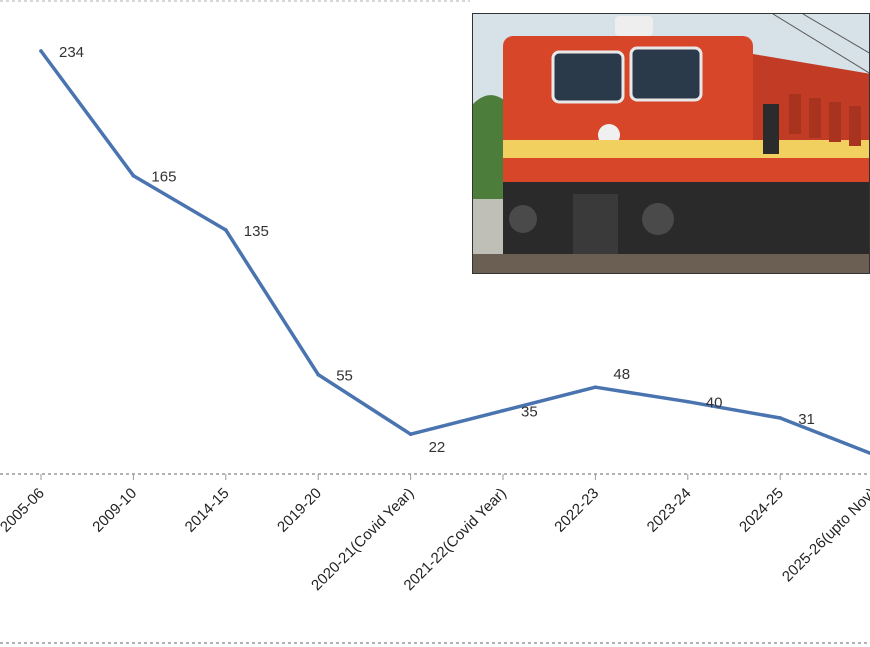 This screenshot has width=870, height=647. I want to click on track-bed, so click(671, 263).